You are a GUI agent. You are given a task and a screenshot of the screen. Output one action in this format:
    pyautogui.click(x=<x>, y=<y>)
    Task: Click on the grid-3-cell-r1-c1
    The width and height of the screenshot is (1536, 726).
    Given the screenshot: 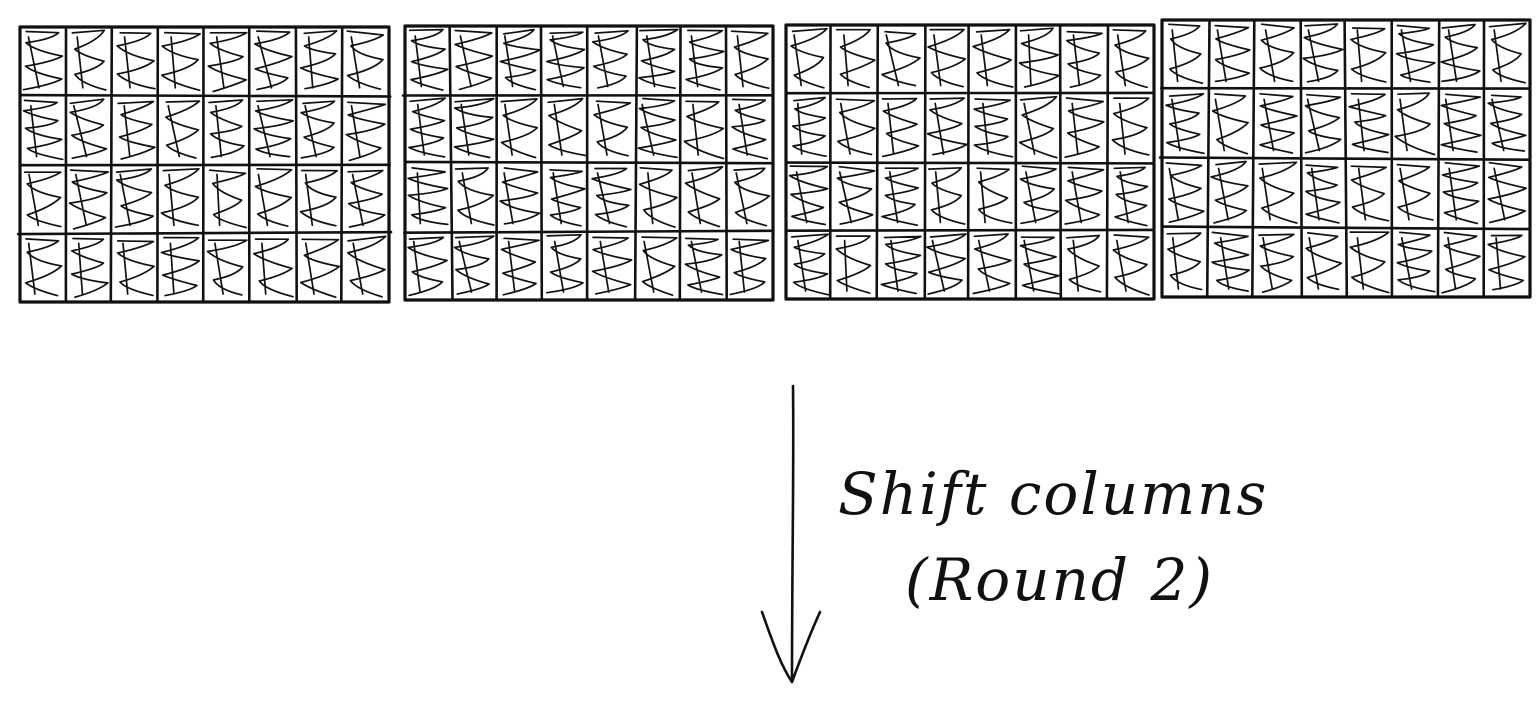 What is the action you would take?
    pyautogui.click(x=809, y=58)
    